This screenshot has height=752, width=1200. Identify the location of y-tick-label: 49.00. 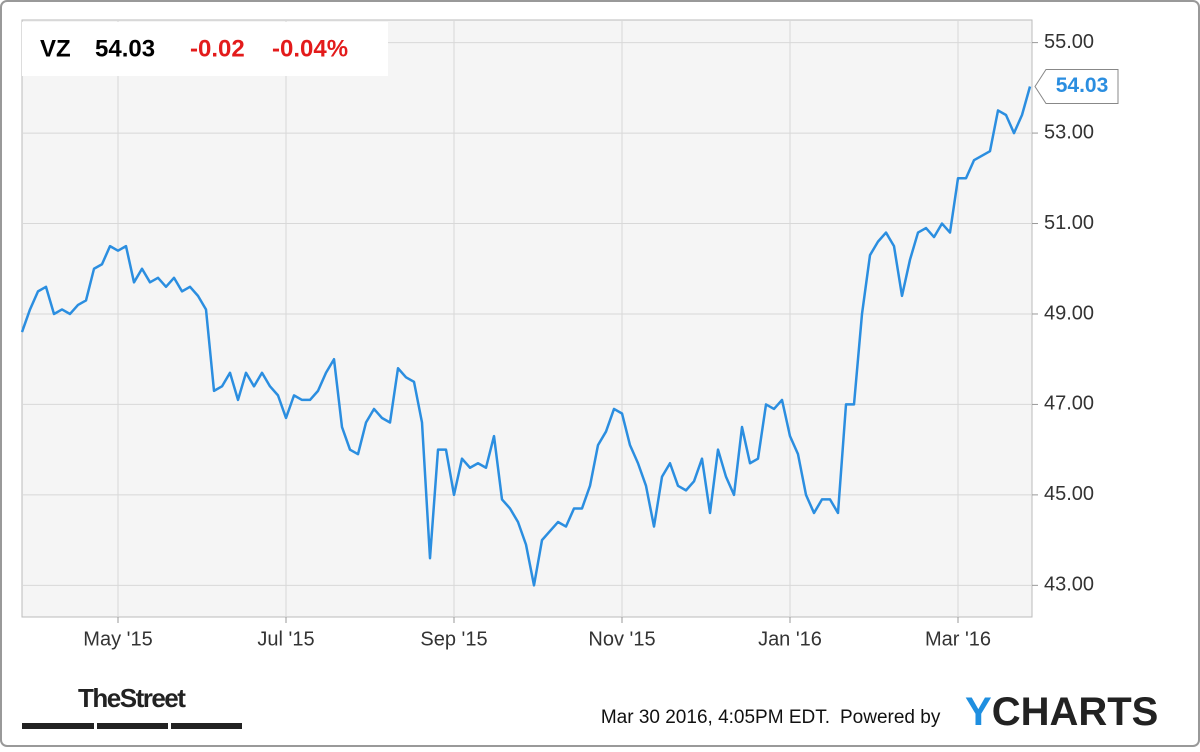
(1069, 313).